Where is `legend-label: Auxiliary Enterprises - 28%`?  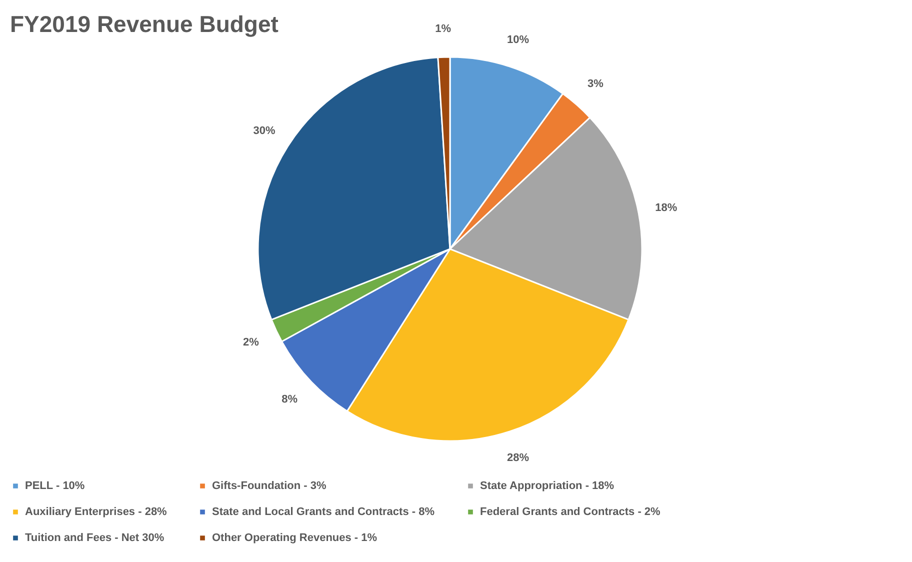
legend-label: Auxiliary Enterprises - 28% is located at coordinates (96, 512).